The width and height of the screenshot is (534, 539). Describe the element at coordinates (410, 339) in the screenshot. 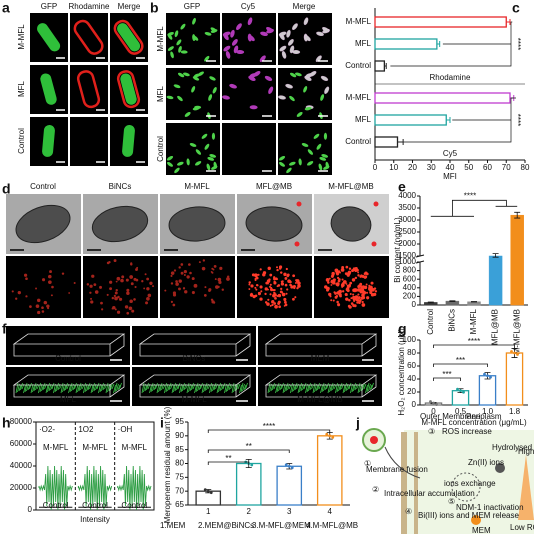

I see `y-tick-label: 100` at that location.